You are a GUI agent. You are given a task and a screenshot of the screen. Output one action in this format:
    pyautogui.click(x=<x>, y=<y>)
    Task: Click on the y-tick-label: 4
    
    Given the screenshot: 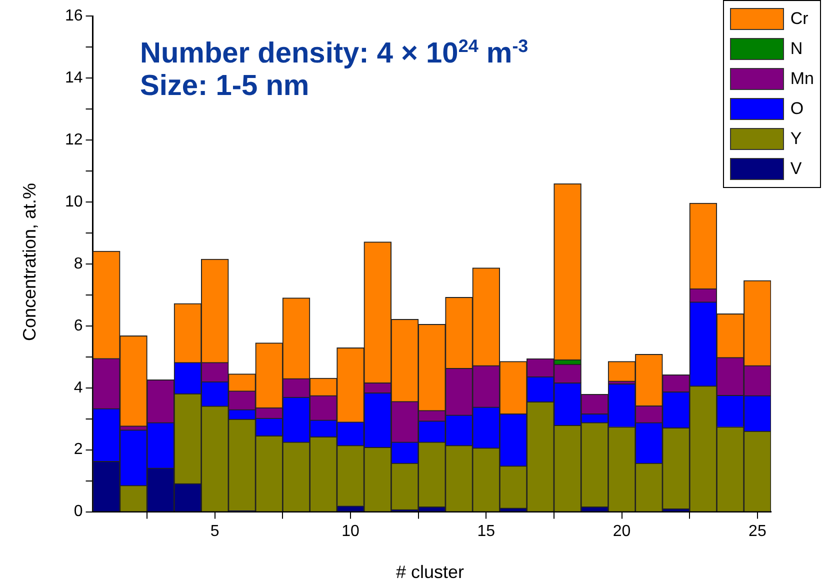 What is the action you would take?
    pyautogui.click(x=78, y=387)
    